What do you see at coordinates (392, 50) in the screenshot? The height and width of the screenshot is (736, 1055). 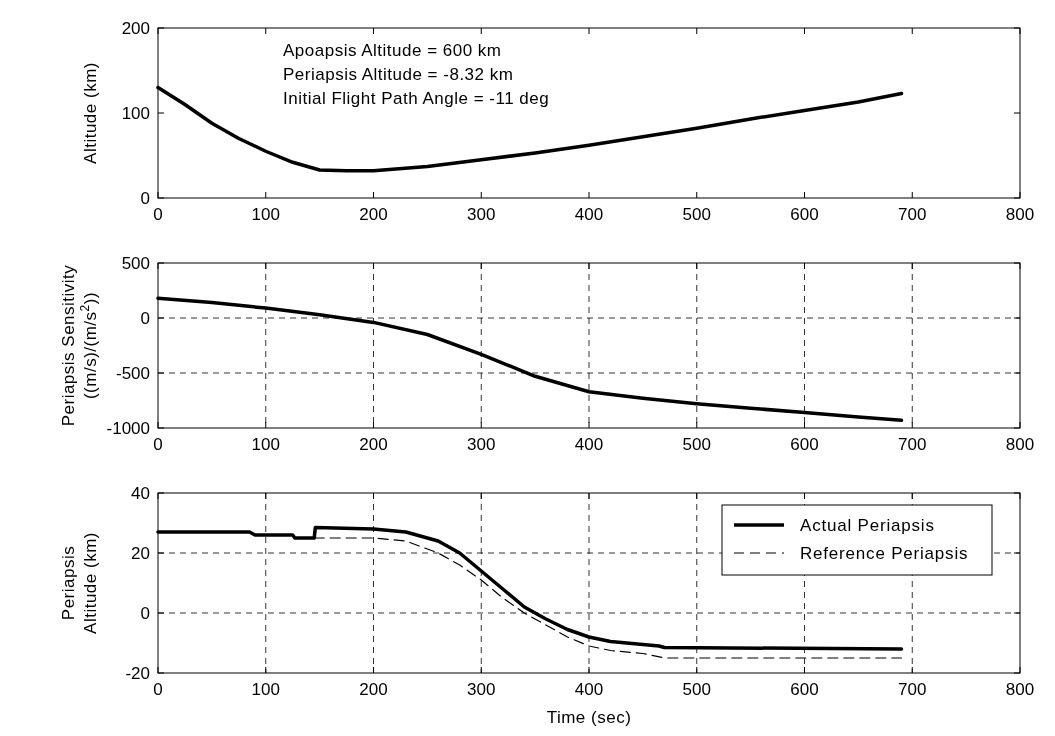 I see `annotation: Apoapsis Altitude = 600 km` at bounding box center [392, 50].